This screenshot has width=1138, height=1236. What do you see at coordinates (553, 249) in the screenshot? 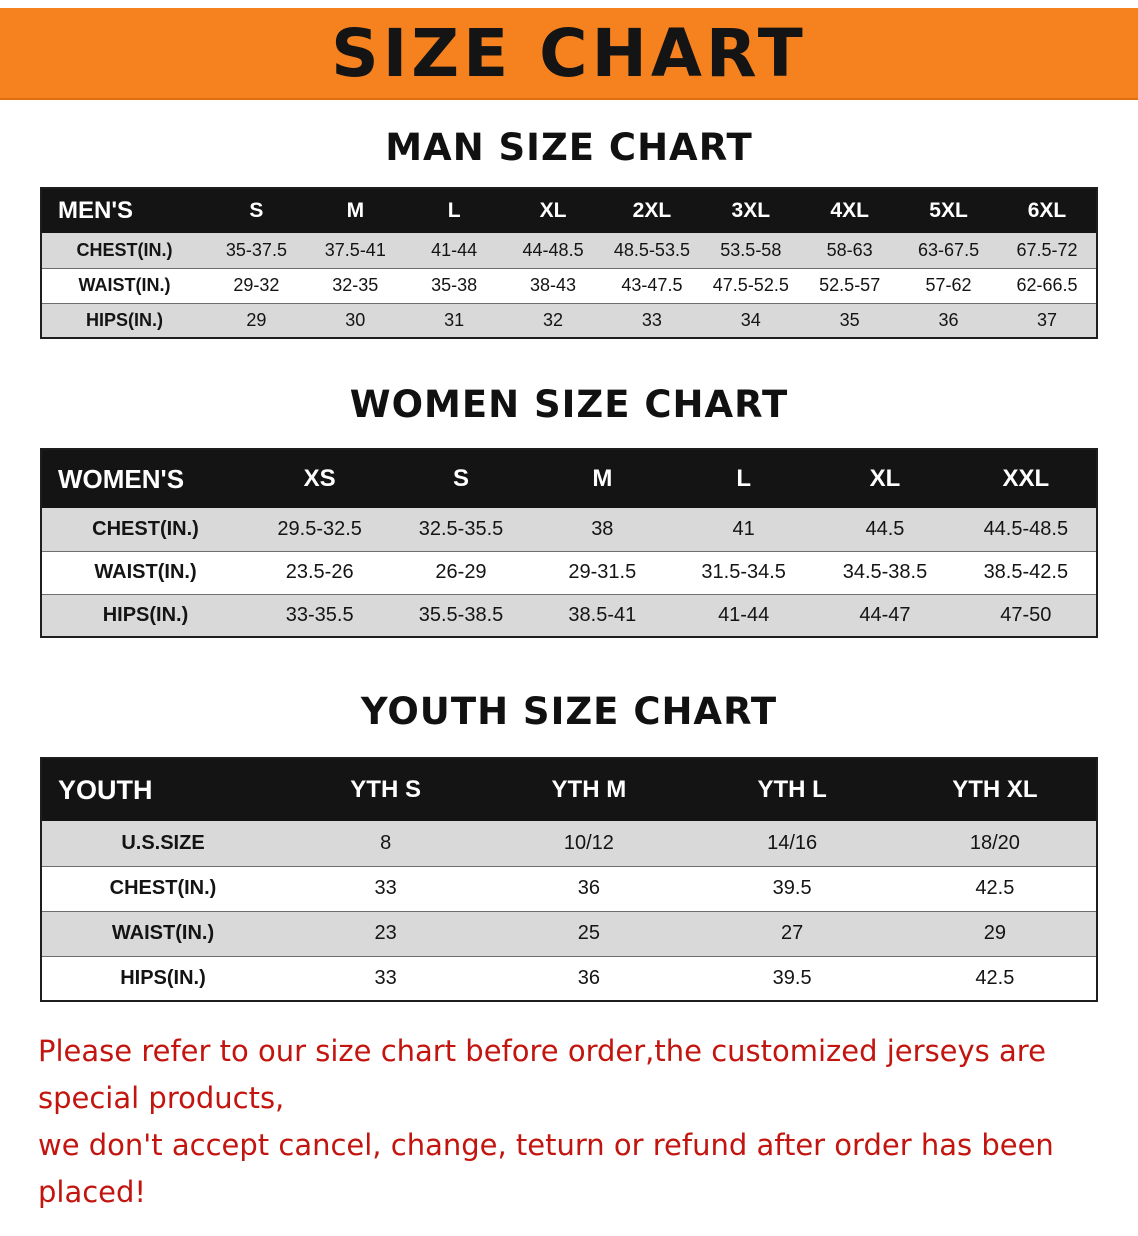
I see `size-value-cell: 44-48.5` at bounding box center [553, 249].